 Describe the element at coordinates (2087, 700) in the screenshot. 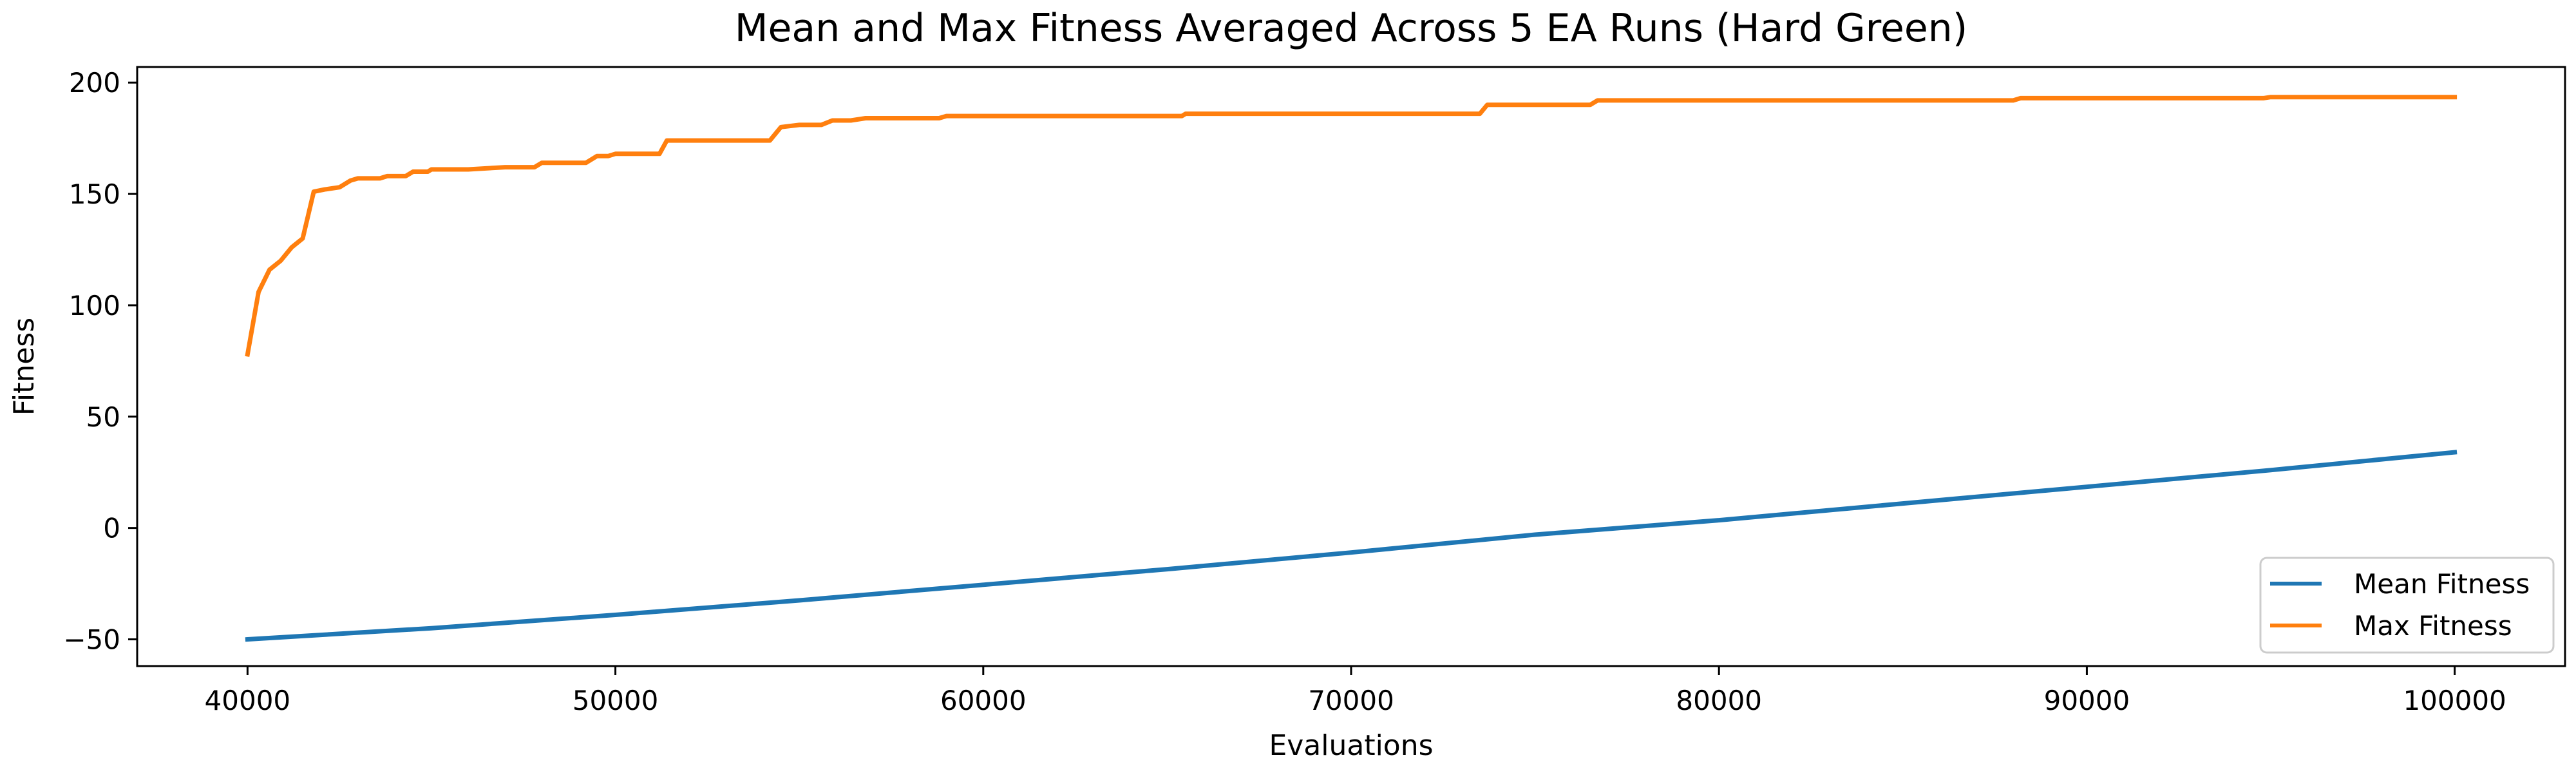

I see `x-tick-label: 90000` at that location.